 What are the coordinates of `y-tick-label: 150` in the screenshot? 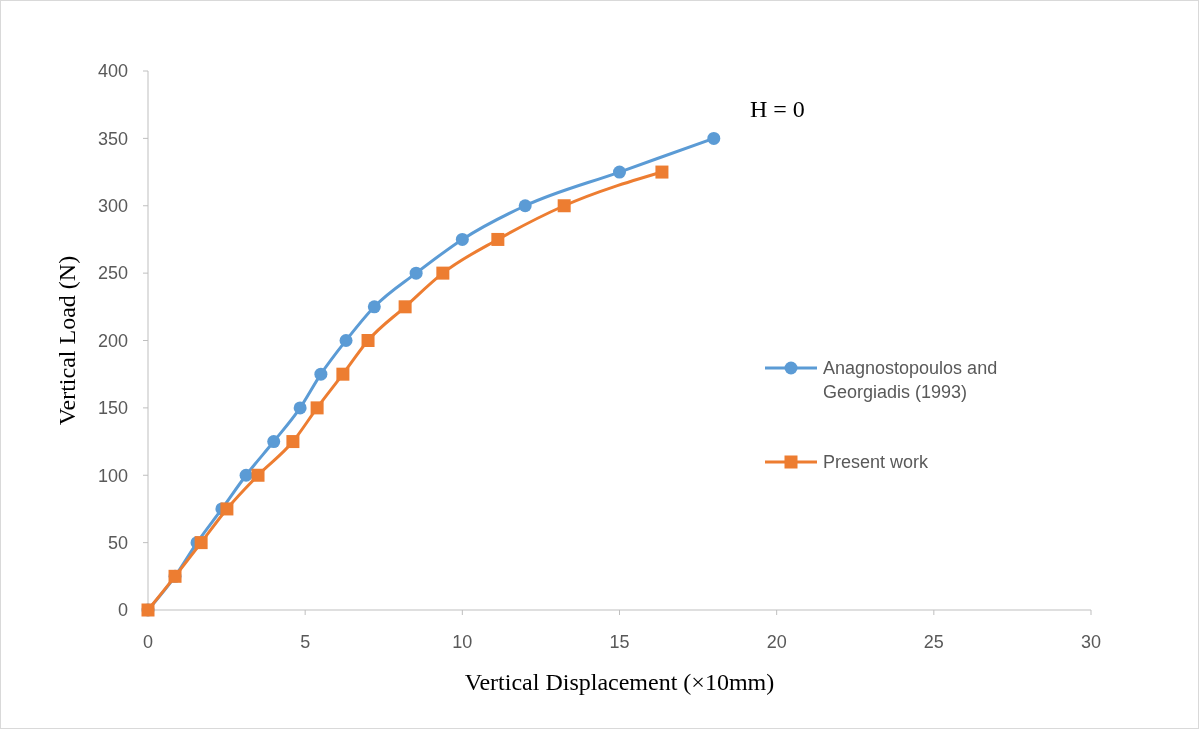 It's located at (112, 408).